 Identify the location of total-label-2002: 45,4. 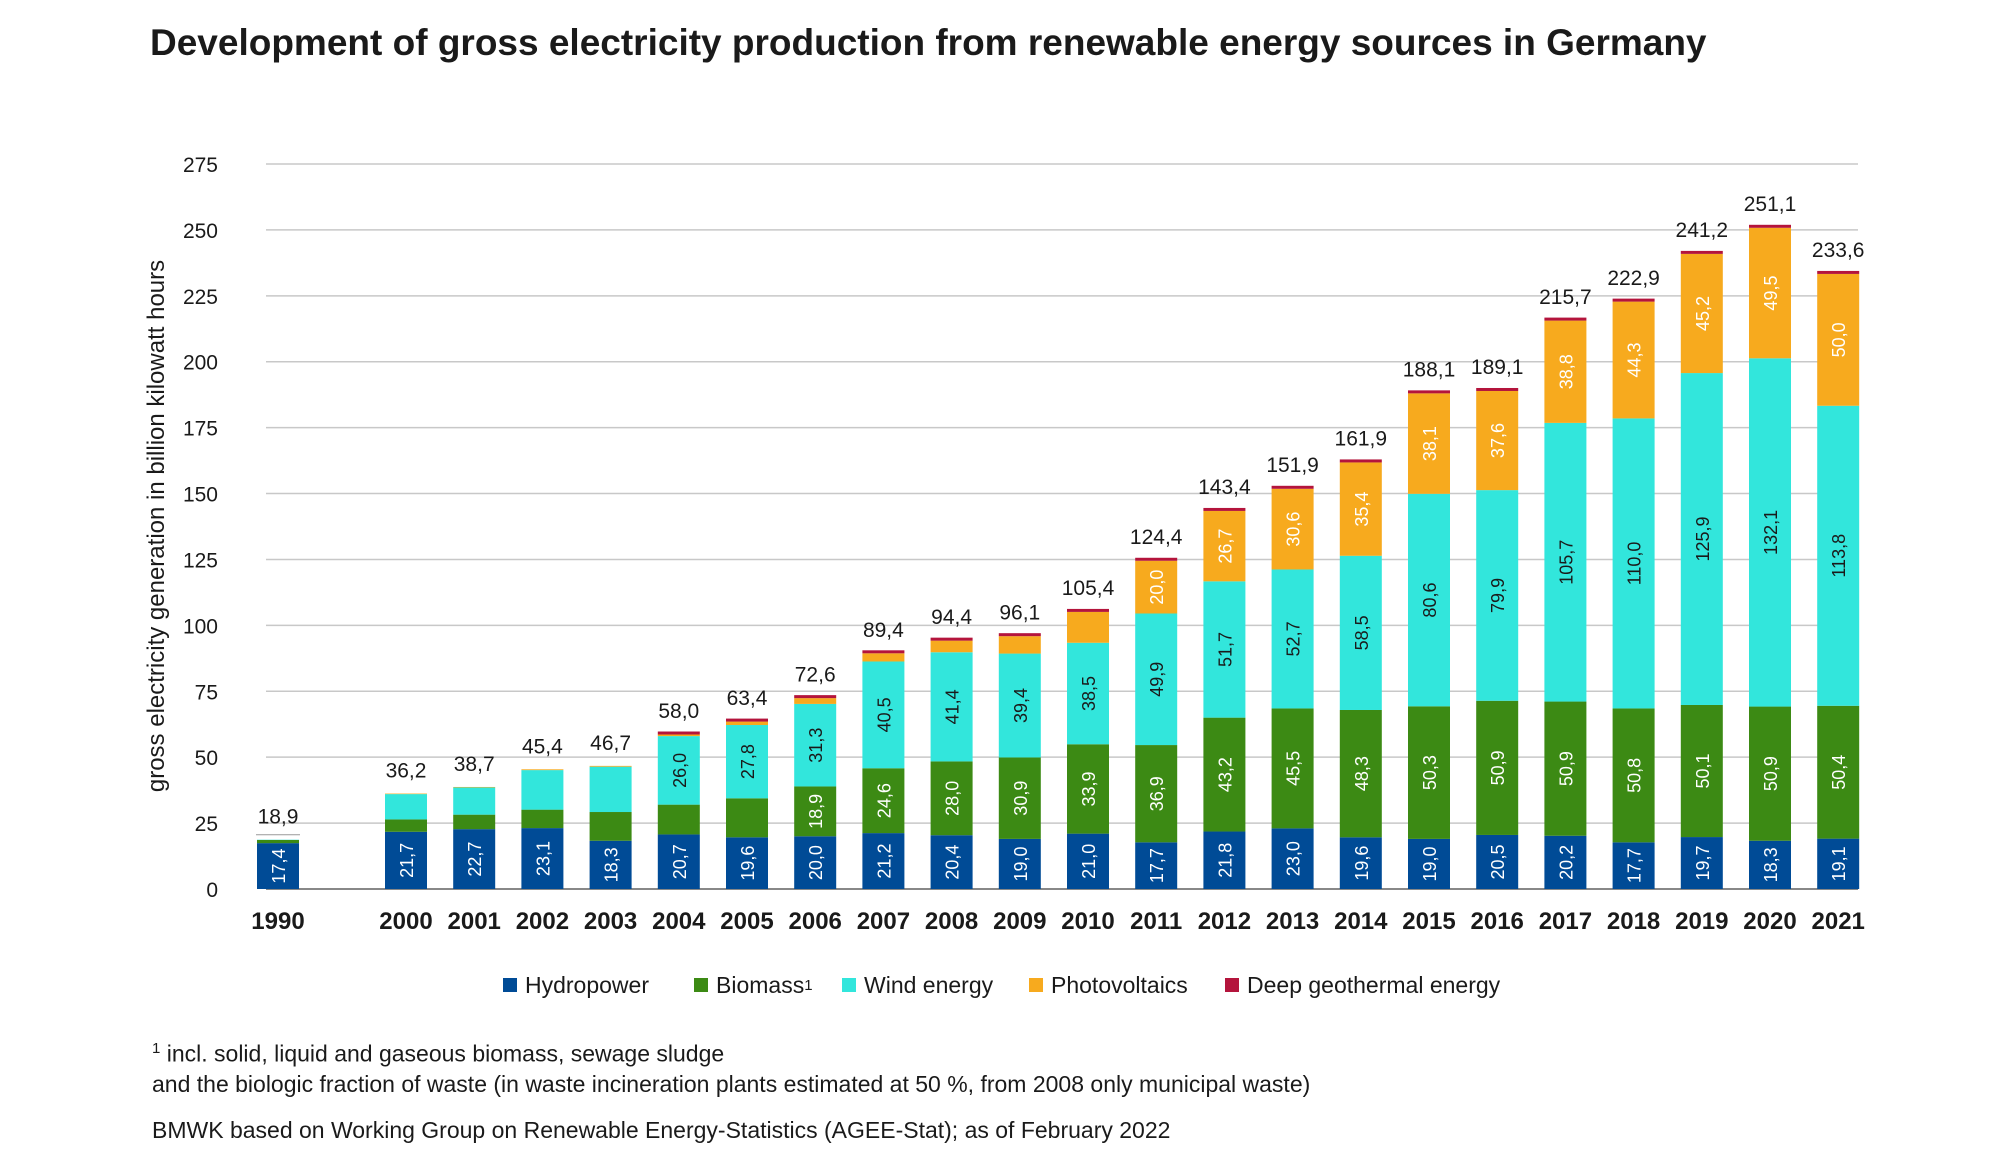
(542, 746).